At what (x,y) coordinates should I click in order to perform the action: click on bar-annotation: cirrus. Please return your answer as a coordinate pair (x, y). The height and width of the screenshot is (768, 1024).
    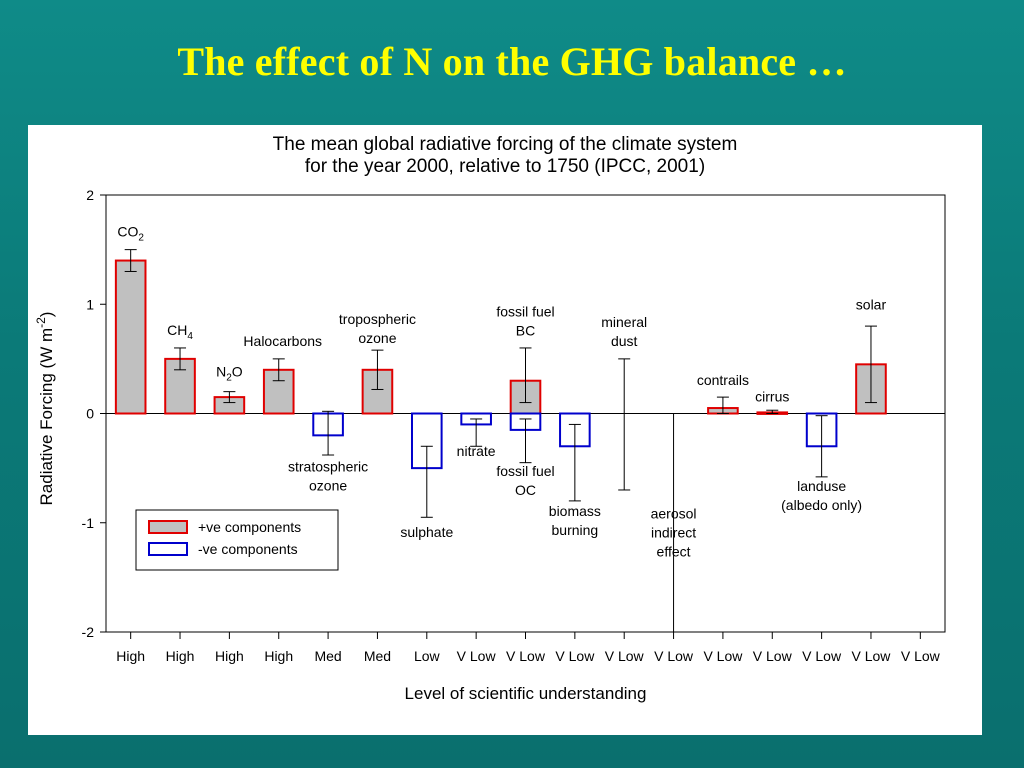
    Looking at the image, I should click on (772, 396).